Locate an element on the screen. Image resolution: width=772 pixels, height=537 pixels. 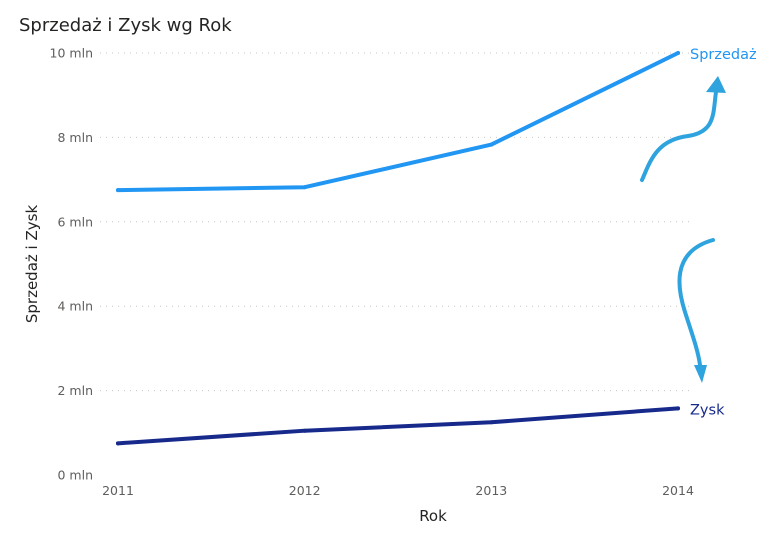
y-axis-ticks: 0 mln 2 mln 4 mln 6 mln 8 mln 10 mln is located at coordinates (71, 264).